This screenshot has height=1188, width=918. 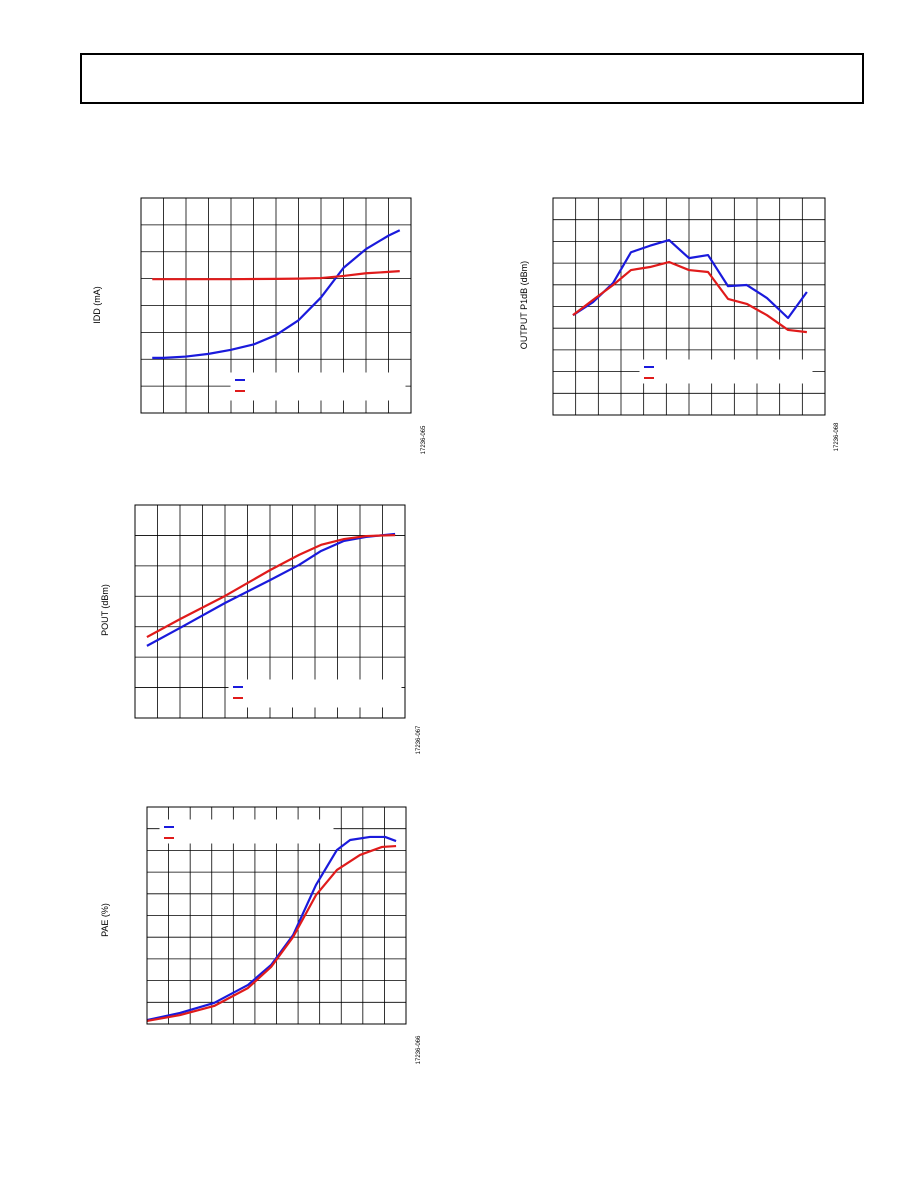 I want to click on y-axis-label: IDD (mA), so click(x=97, y=305).